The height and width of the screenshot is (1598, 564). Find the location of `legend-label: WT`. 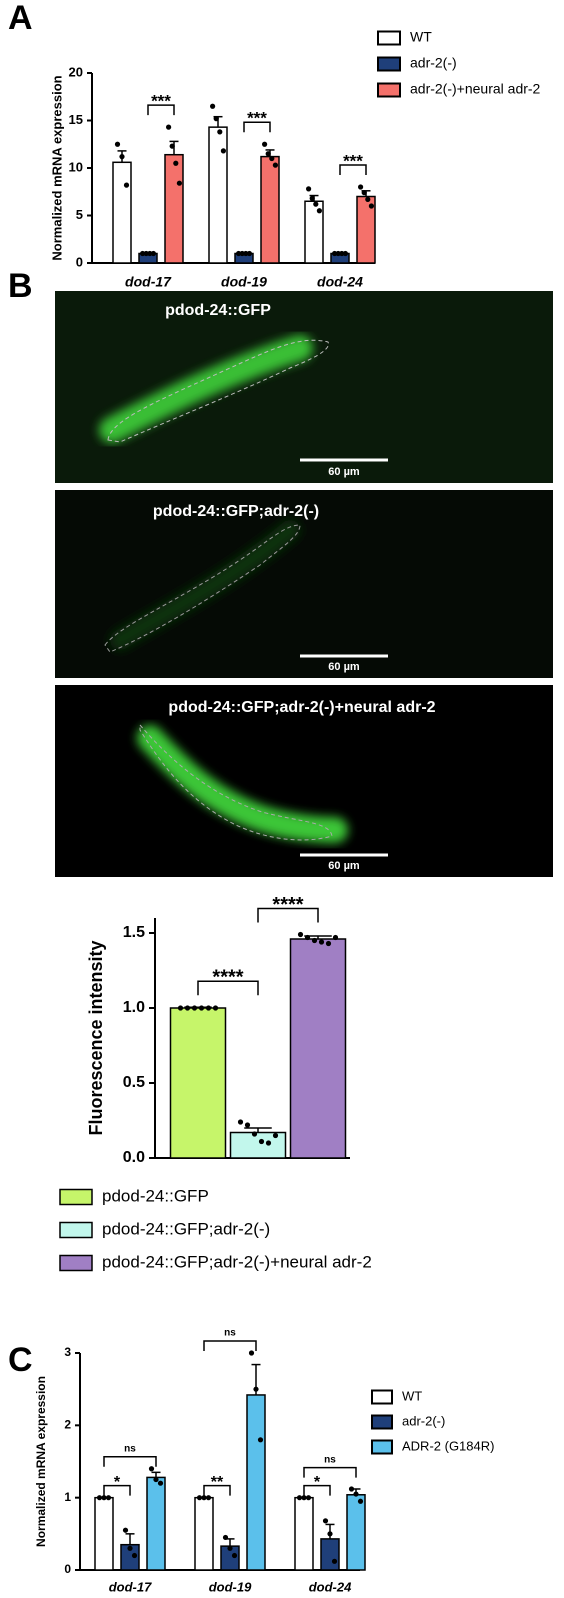

legend-label: WT is located at coordinates (412, 1395).